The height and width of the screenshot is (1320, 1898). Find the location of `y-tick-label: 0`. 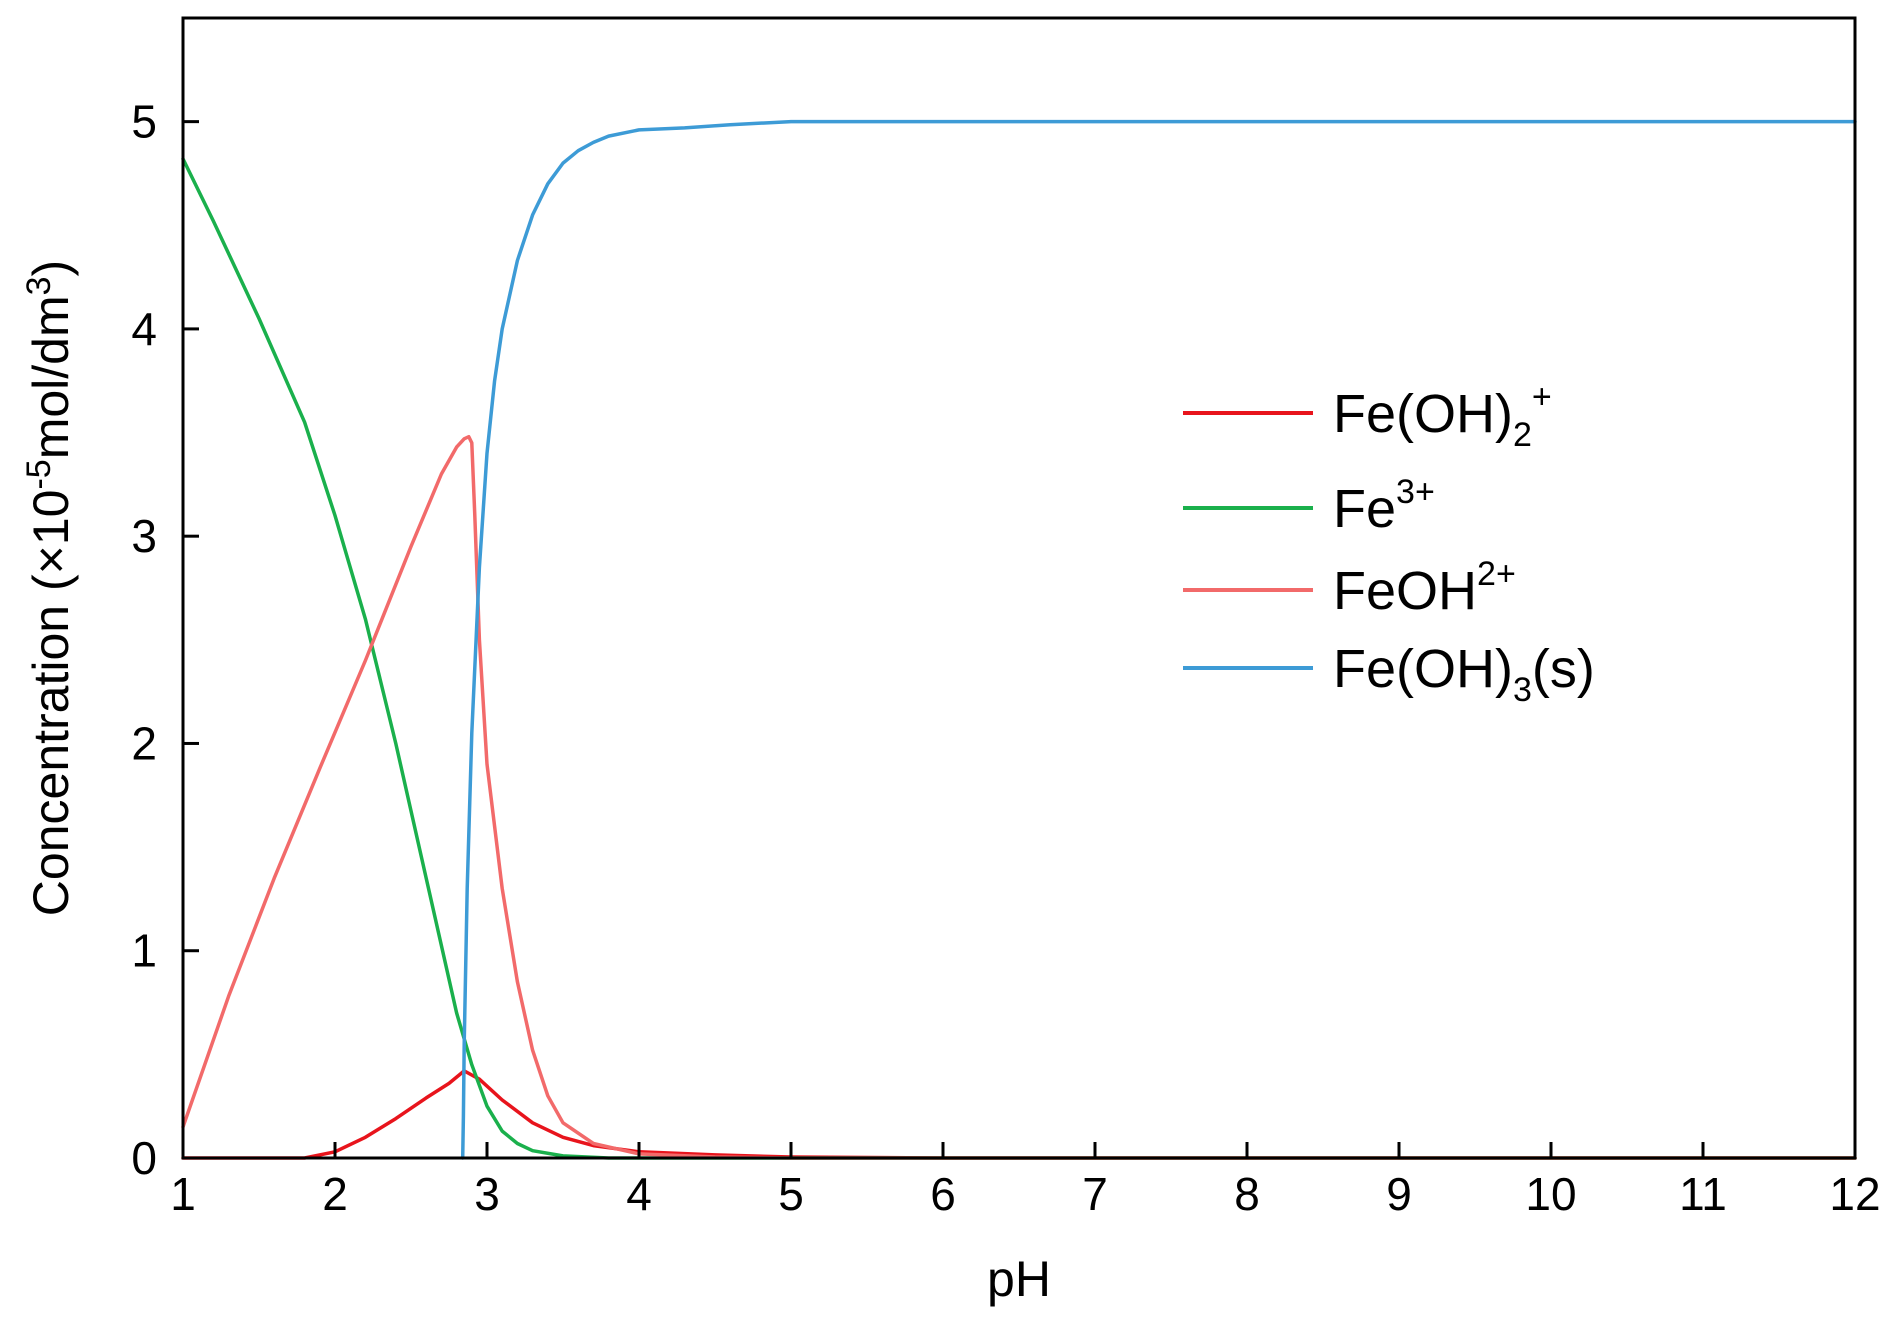

y-tick-label: 0 is located at coordinates (144, 1158).